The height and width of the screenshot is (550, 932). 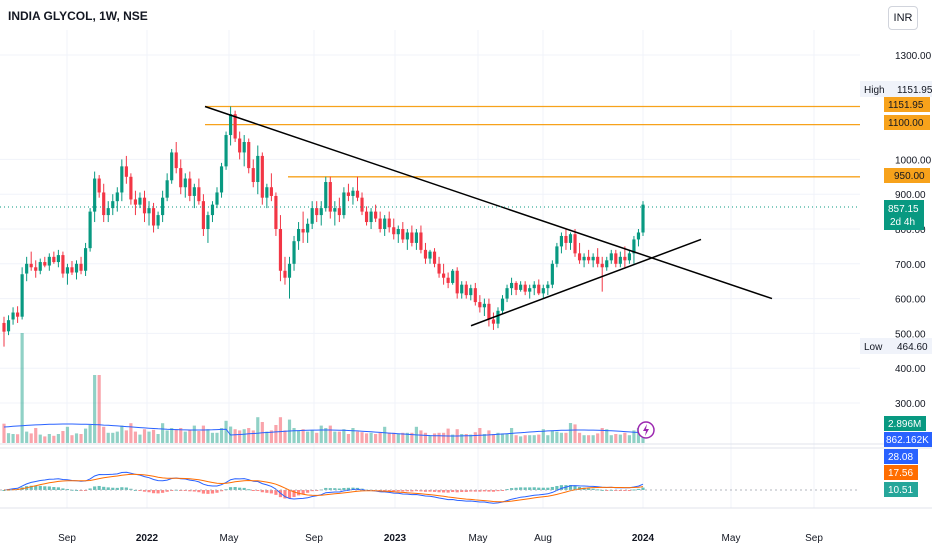 I want to click on level-1151-value: 1151.95, so click(x=906, y=105).